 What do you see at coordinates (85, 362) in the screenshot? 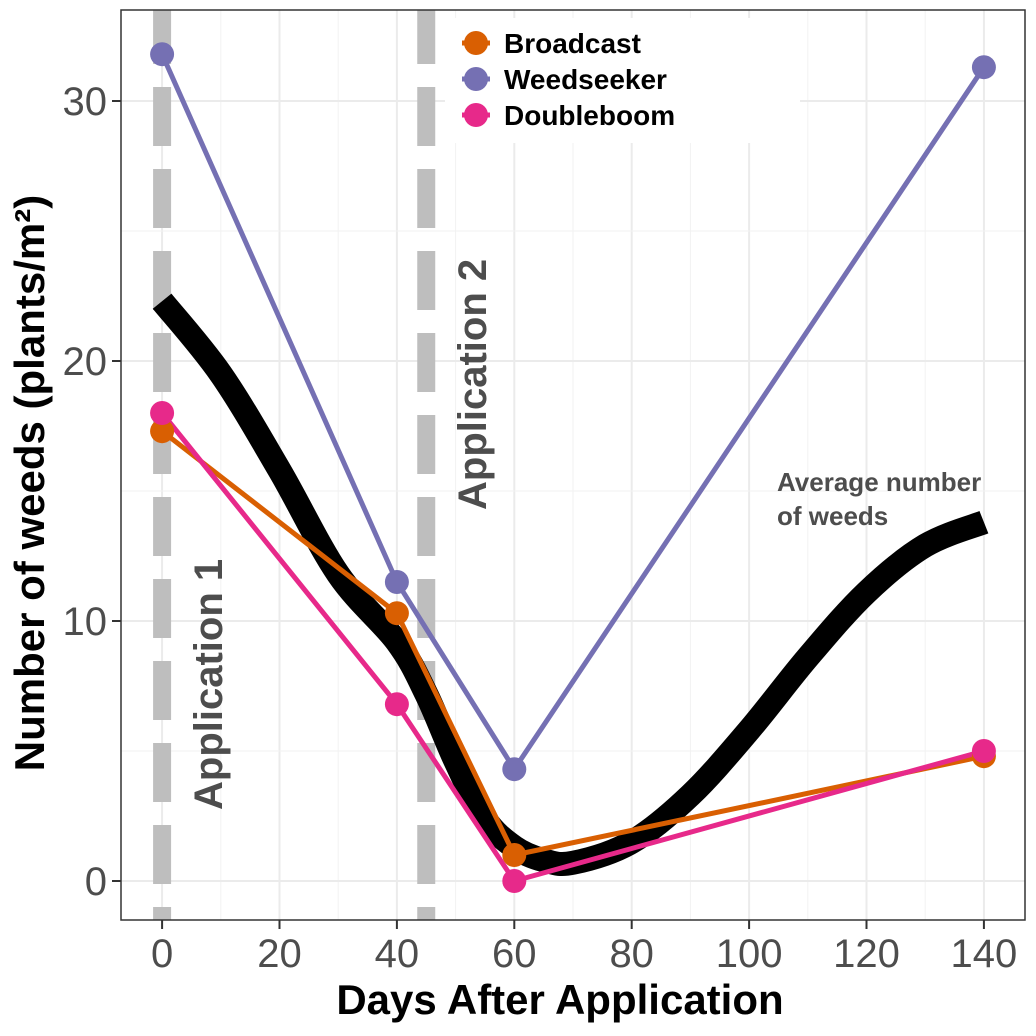
I see `y-tick-label: 20` at bounding box center [85, 362].